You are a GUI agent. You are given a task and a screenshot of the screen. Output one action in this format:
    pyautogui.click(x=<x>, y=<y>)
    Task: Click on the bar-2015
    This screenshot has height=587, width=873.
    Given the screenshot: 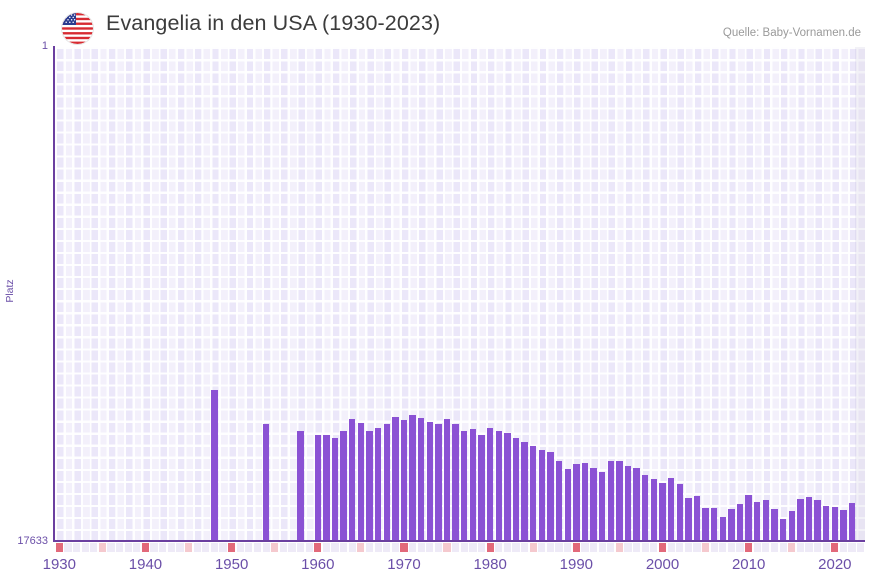 What is the action you would take?
    pyautogui.click(x=791, y=526)
    